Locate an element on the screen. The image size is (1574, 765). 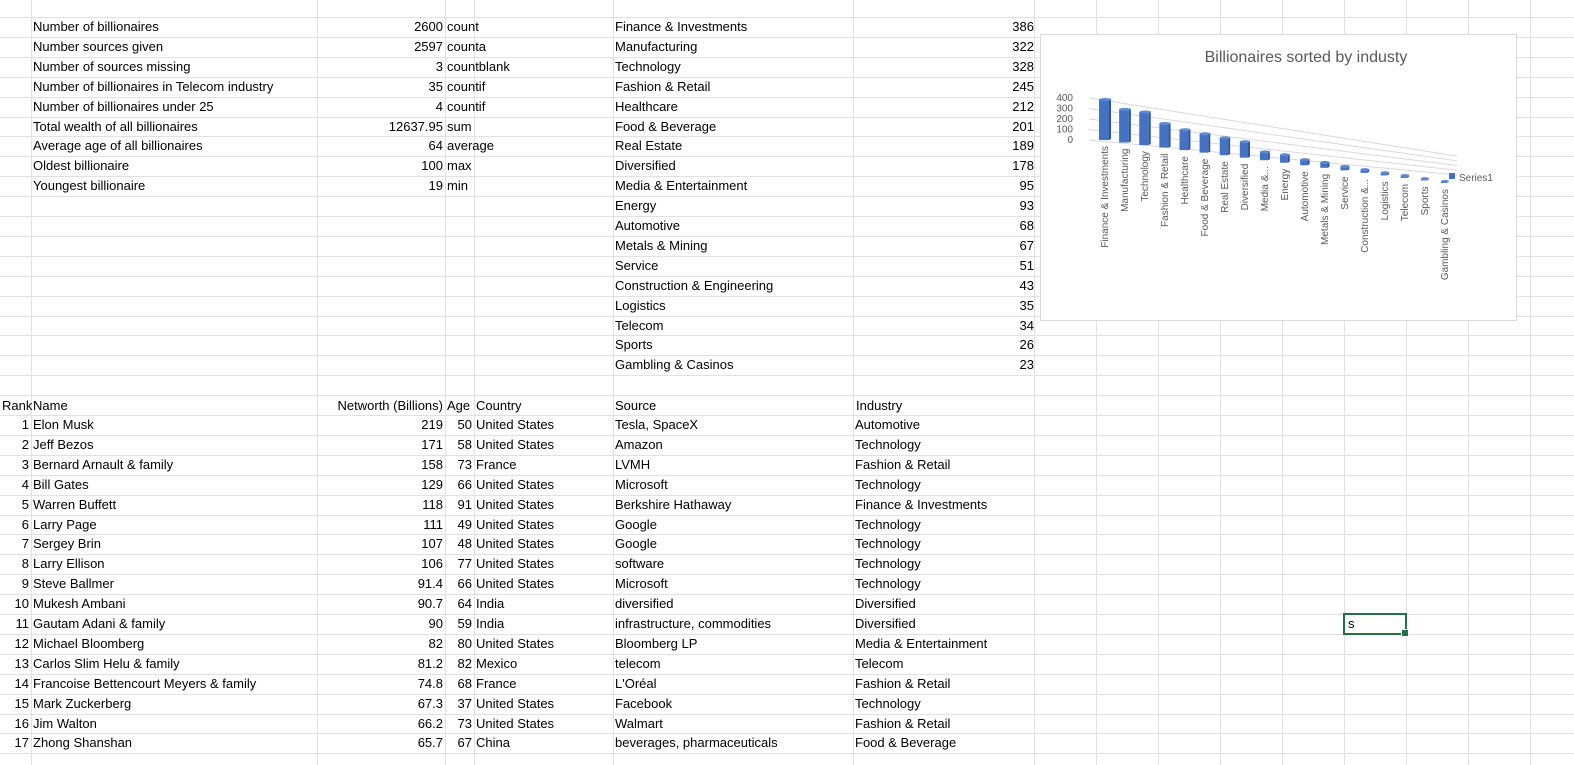
networth-cell: 67.3 is located at coordinates (430, 703).